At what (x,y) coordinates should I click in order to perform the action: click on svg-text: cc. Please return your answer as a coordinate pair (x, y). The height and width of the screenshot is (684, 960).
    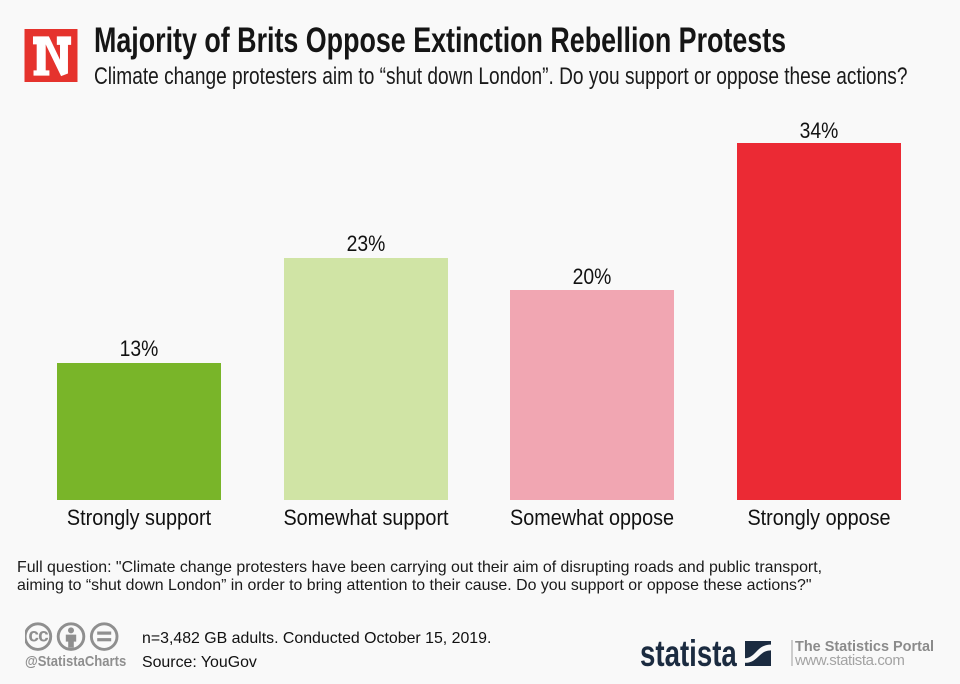
    Looking at the image, I should click on (38, 636).